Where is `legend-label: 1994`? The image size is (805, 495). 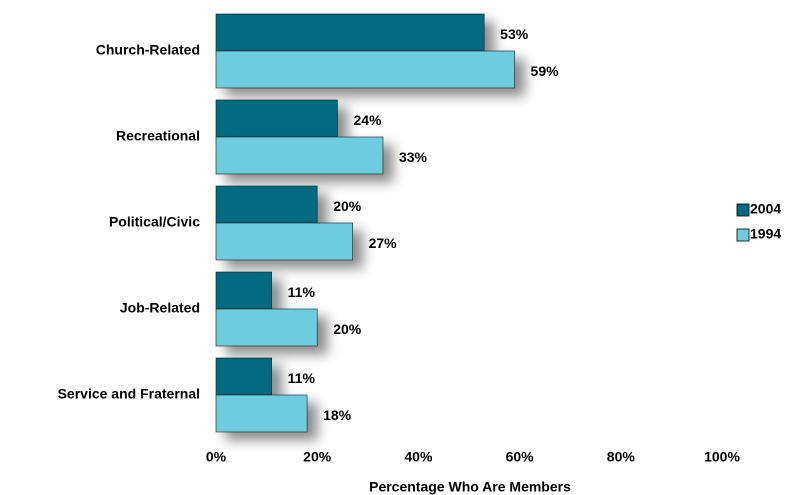
legend-label: 1994 is located at coordinates (765, 234).